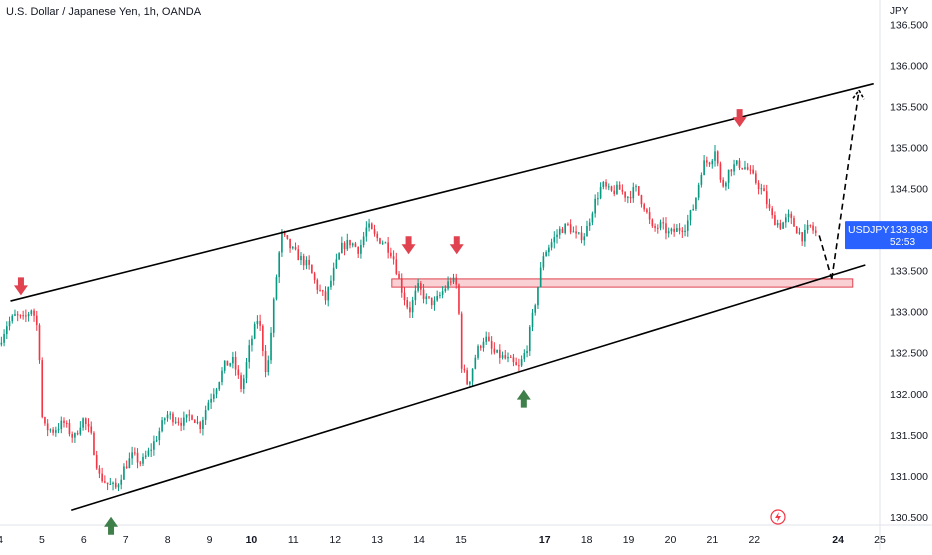 Image resolution: width=932 pixels, height=555 pixels. Describe the element at coordinates (461, 540) in the screenshot. I see `x-tick-label: 15` at that location.